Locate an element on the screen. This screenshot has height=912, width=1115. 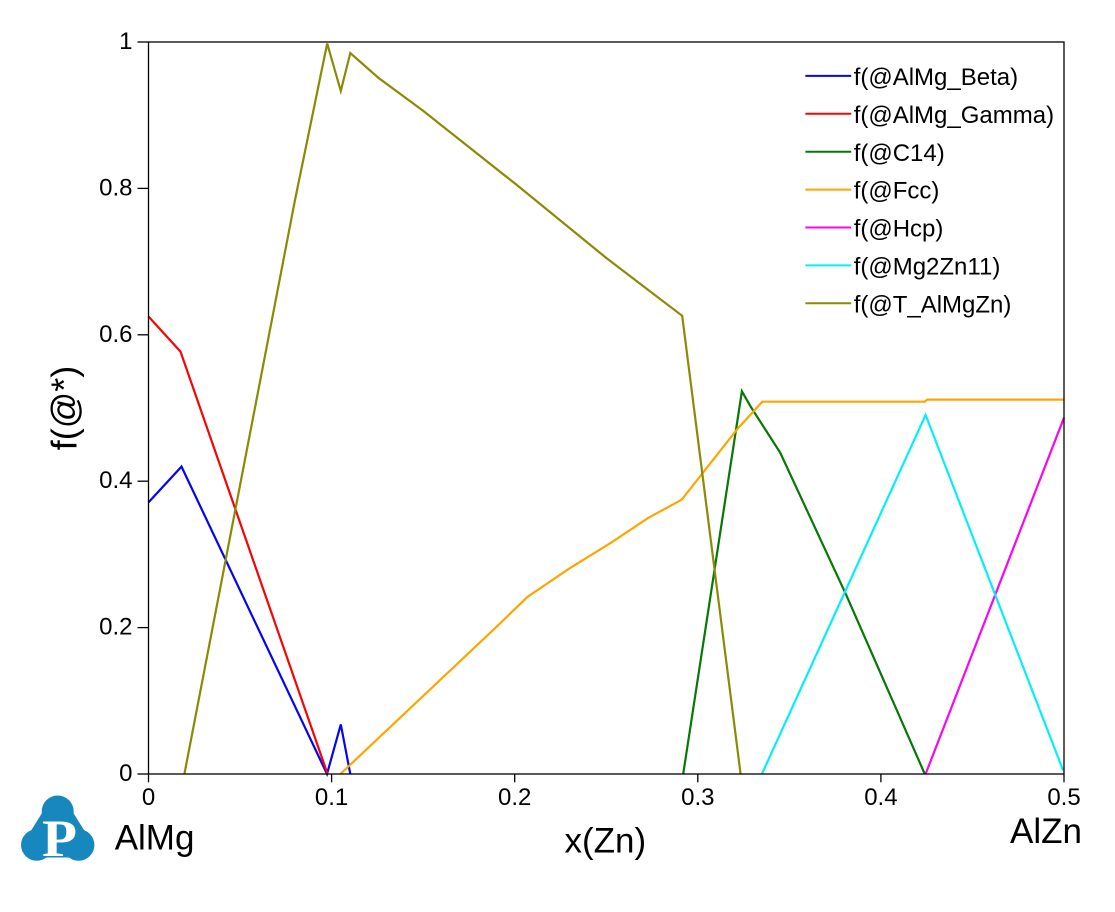
svg-text: 0.6 is located at coordinates (115, 334).